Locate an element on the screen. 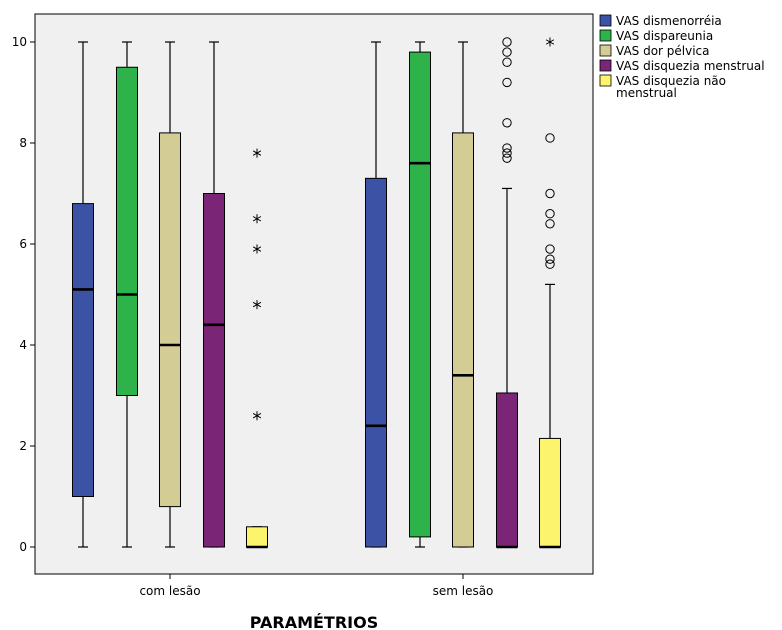 This screenshot has width=782, height=630. y-tick-label: 4 is located at coordinates (23, 345).